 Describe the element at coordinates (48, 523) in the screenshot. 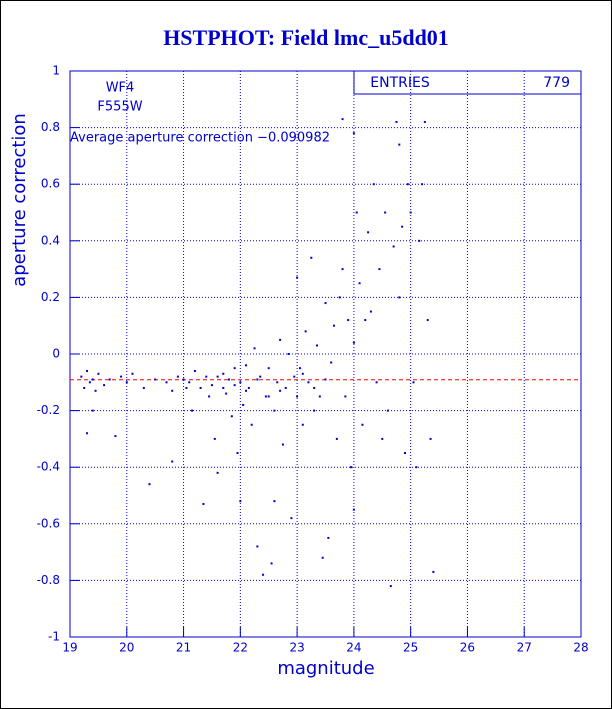

I see `y-tick-label: -0.6` at that location.